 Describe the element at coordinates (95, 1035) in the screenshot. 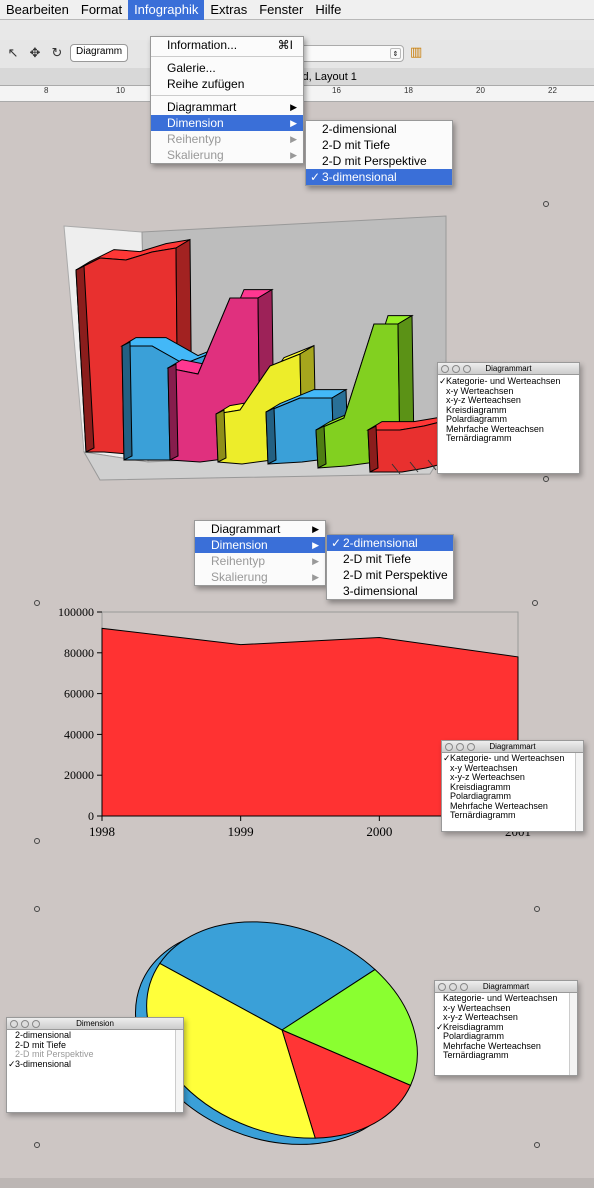

I see `palette-item-2-dimensional: 2-dimensional` at that location.